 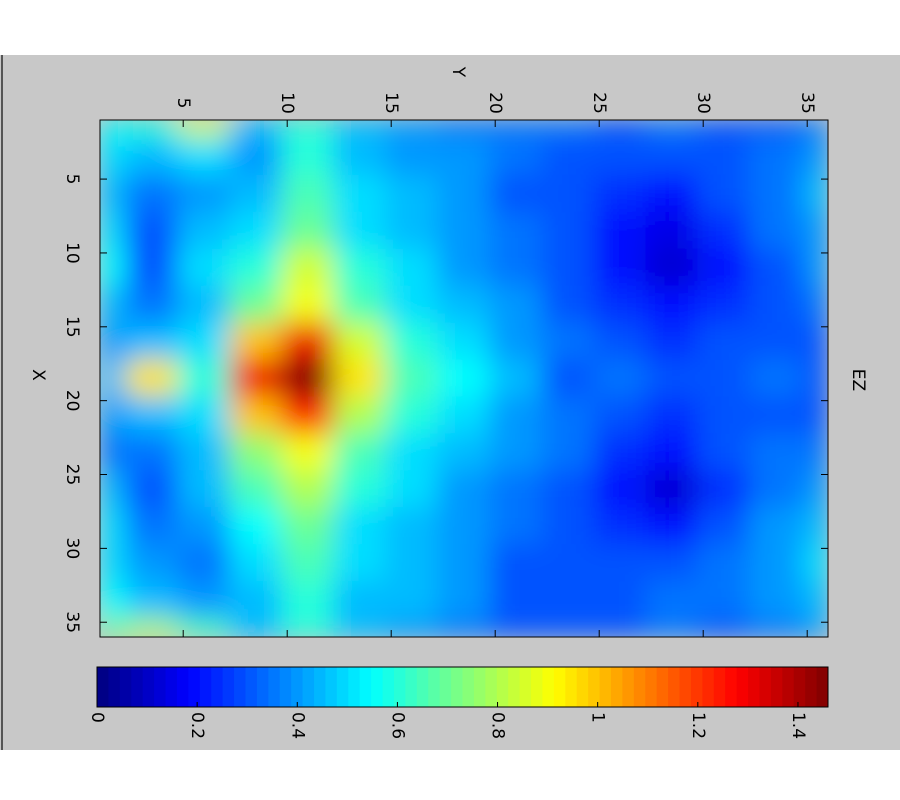 I want to click on x-tick-label: 25, so click(x=72, y=475).